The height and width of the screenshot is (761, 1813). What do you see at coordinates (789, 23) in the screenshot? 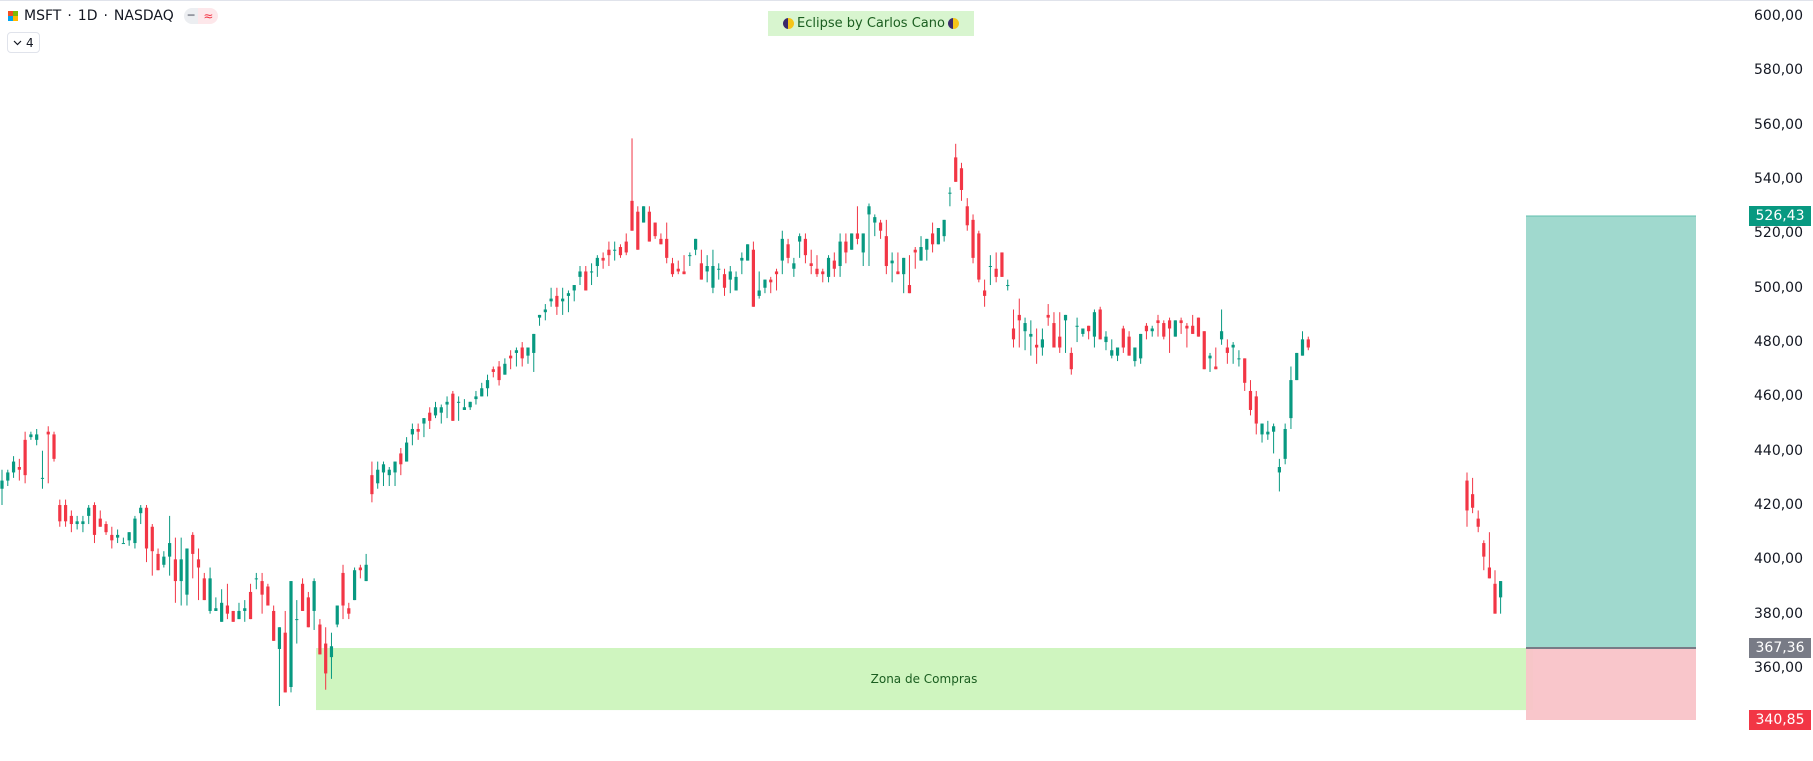
I see `eclipse-moon-icon` at bounding box center [789, 23].